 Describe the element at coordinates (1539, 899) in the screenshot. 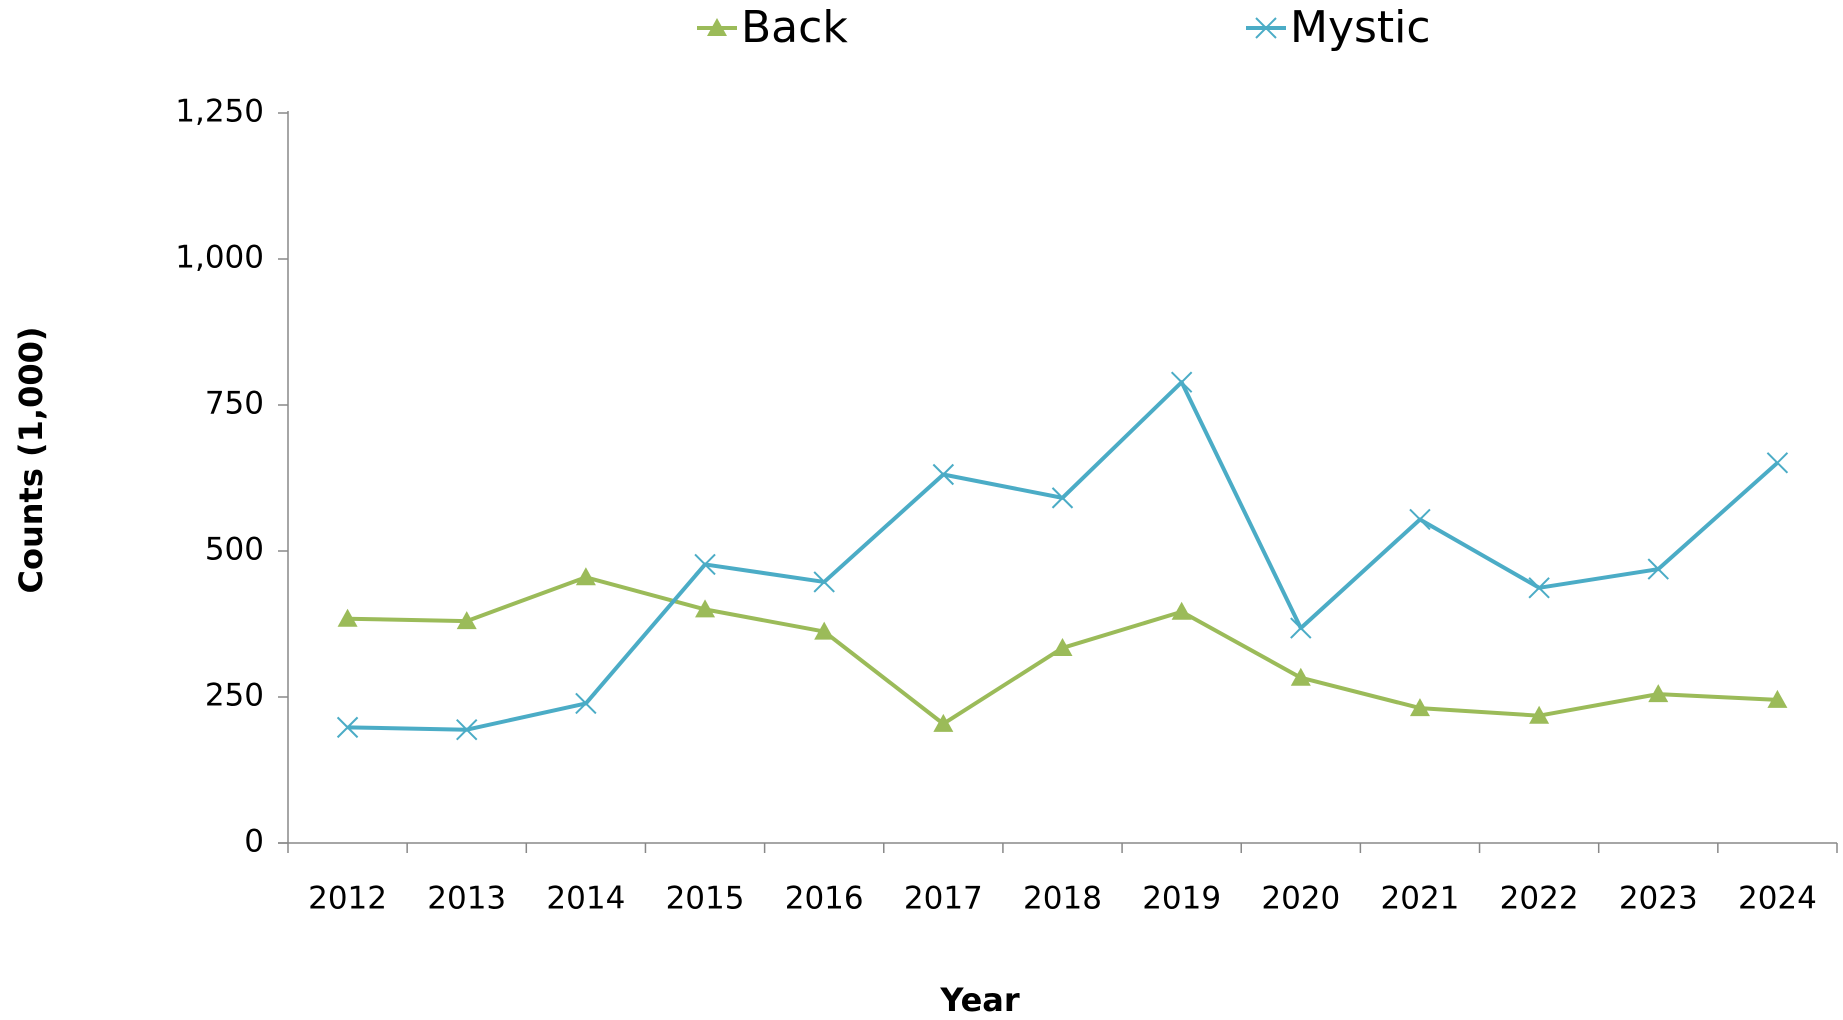

I see `x-tick-label: 2022` at that location.